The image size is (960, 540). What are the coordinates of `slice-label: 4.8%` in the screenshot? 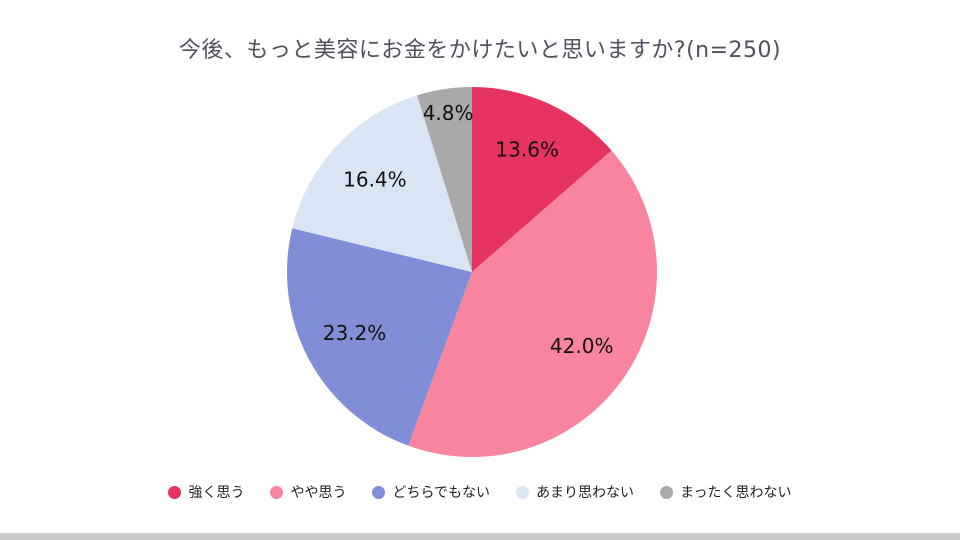 It's located at (448, 113).